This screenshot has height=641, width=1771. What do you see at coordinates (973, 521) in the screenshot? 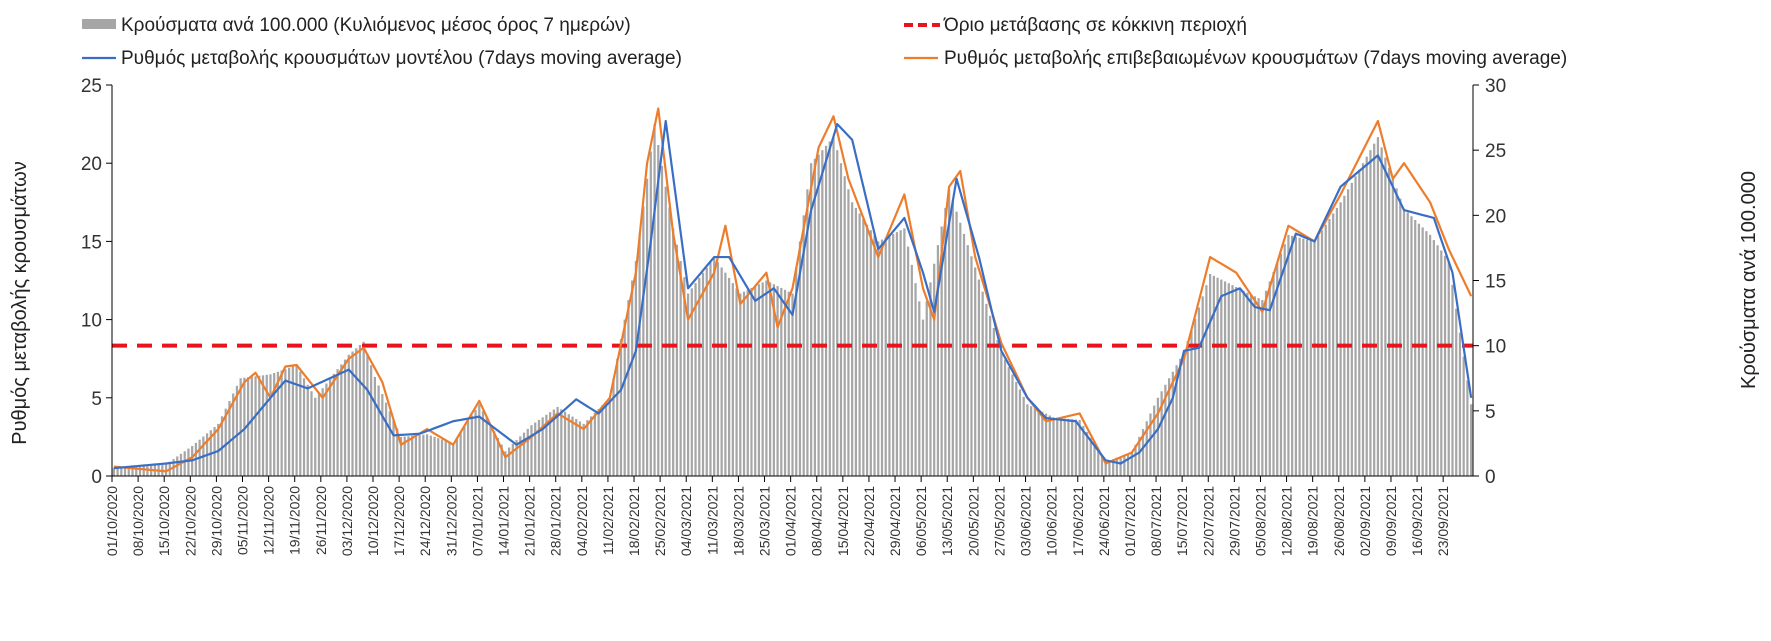
I see `x-tick-label: 20/05/2021` at bounding box center [973, 521].